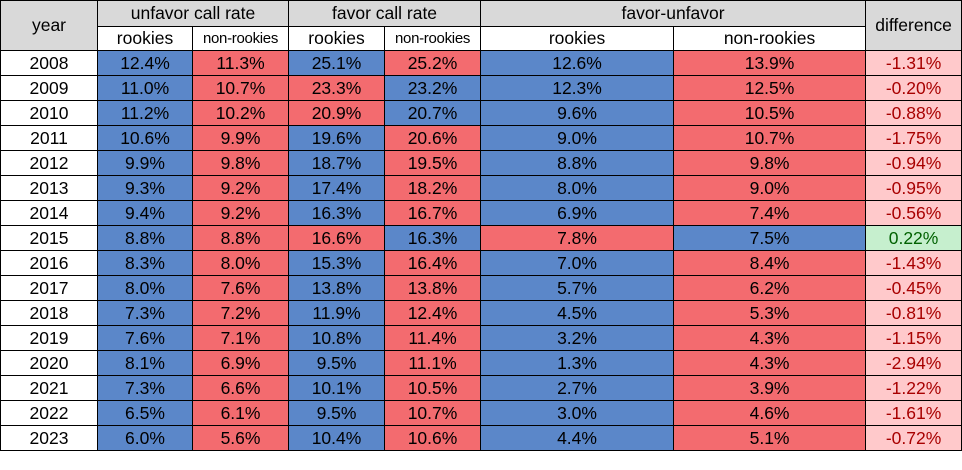  What do you see at coordinates (240, 138) in the screenshot?
I see `unfavor-non-rookies-cell: 9.9%` at bounding box center [240, 138].